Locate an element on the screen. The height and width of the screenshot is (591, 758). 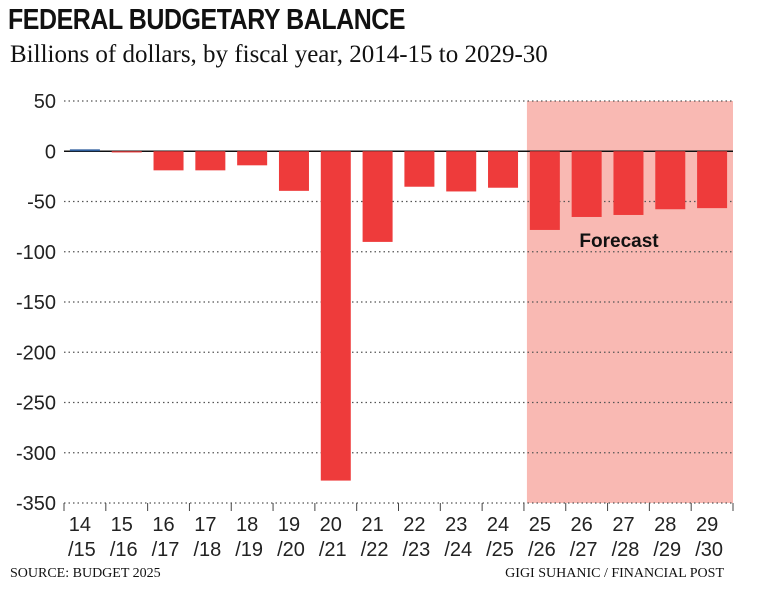
x-tick-label: /22 is located at coordinates (375, 550).